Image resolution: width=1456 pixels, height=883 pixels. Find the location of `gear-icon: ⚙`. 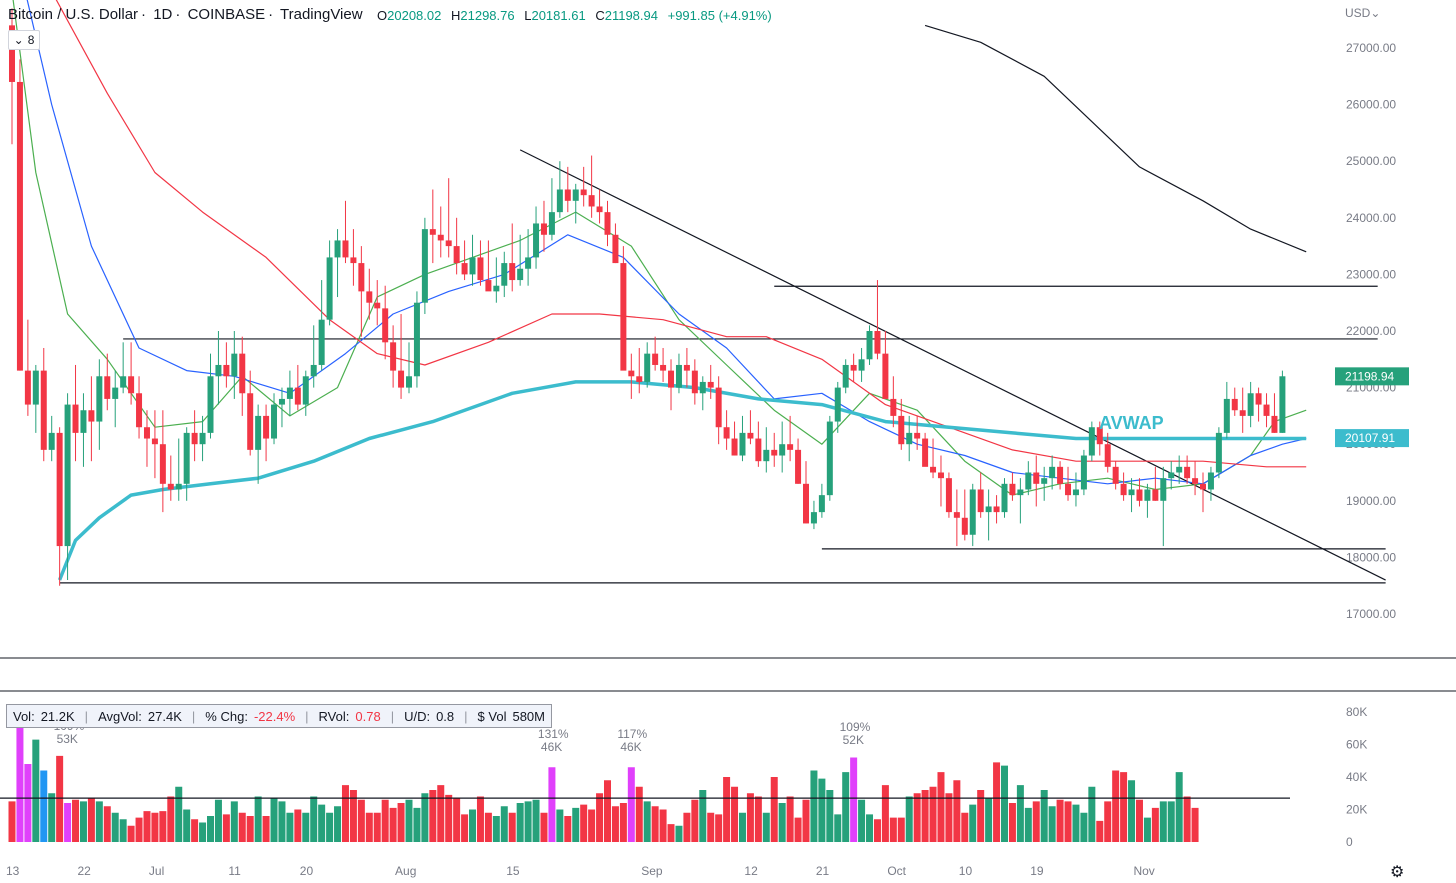

gear-icon: ⚙ is located at coordinates (1397, 872).